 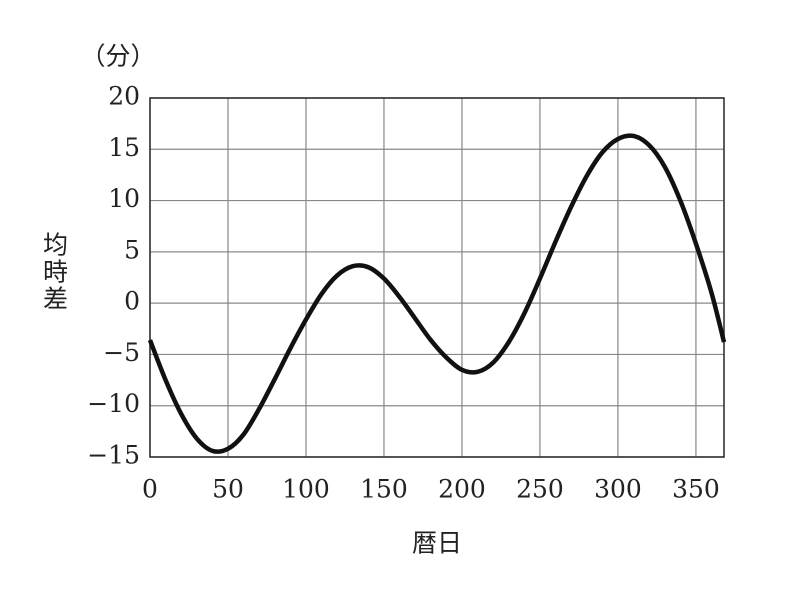 What do you see at coordinates (437, 543) in the screenshot?
I see `x-axis-label: 暦日` at bounding box center [437, 543].